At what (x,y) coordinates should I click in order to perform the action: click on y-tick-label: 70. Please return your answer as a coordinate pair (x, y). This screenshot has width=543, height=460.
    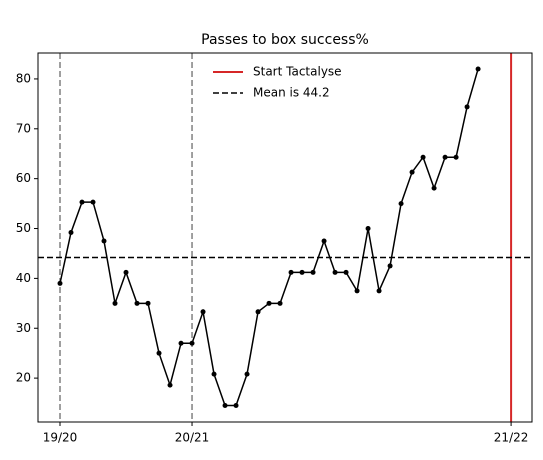
    Looking at the image, I should click on (23, 128).